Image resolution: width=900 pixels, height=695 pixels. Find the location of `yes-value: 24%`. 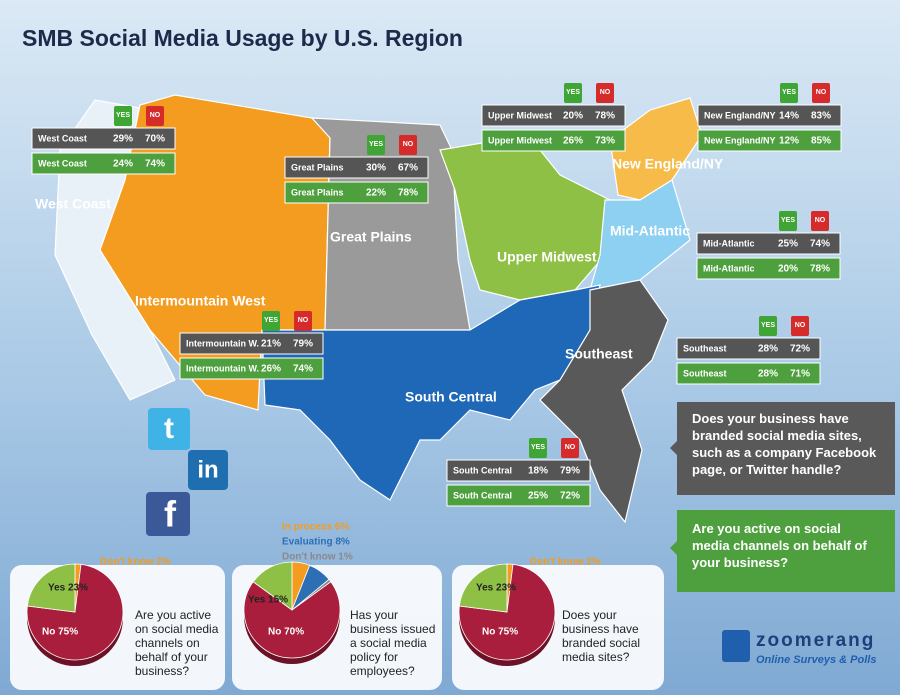

yes-value: 24% is located at coordinates (123, 164).